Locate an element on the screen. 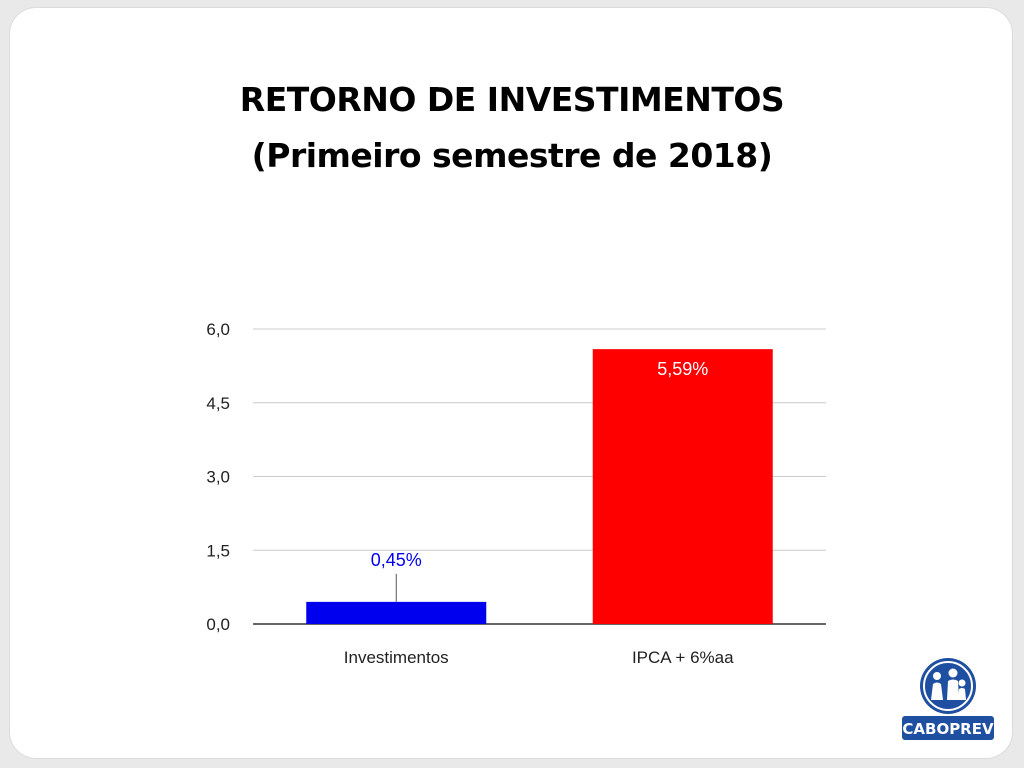 The height and width of the screenshot is (768, 1024). logo-ring is located at coordinates (948, 686).